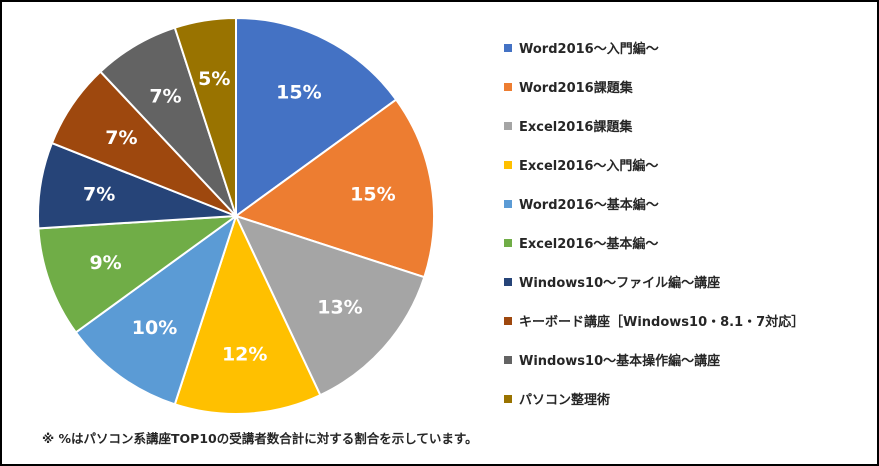 The width and height of the screenshot is (879, 466). Describe the element at coordinates (121, 138) in the screenshot. I see `pie-data-label-8: 7%` at that location.